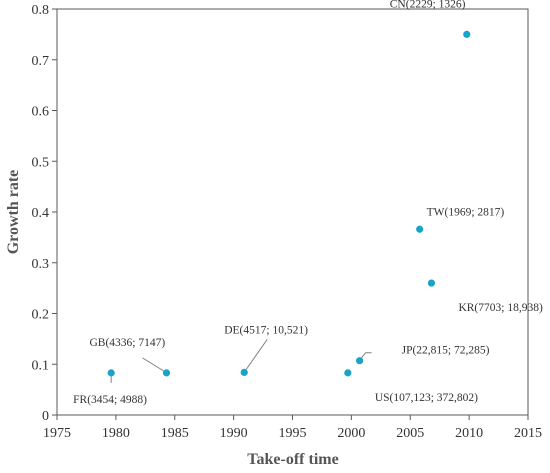 The width and height of the screenshot is (550, 473). Describe the element at coordinates (266, 330) in the screenshot. I see `point-label-de: DE(4517; 10,521)` at that location.